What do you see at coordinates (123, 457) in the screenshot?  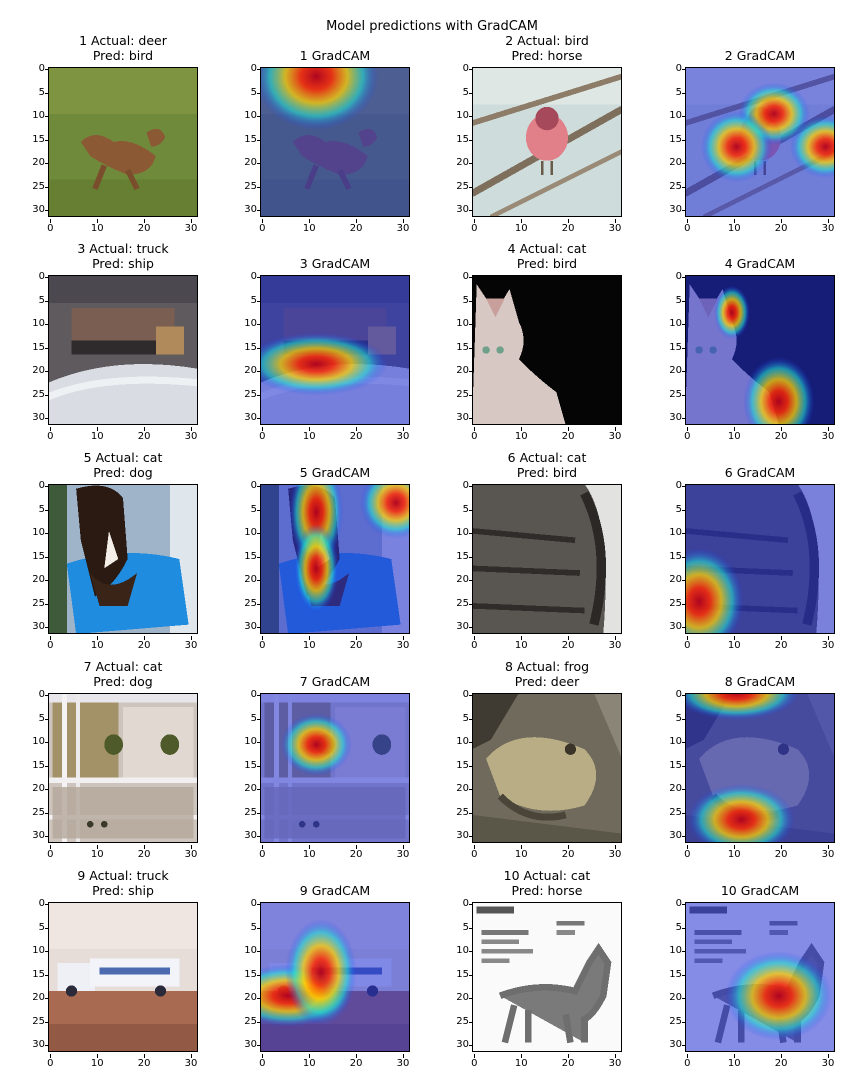 I see `subplot-title: 5 Actual: cat` at bounding box center [123, 457].